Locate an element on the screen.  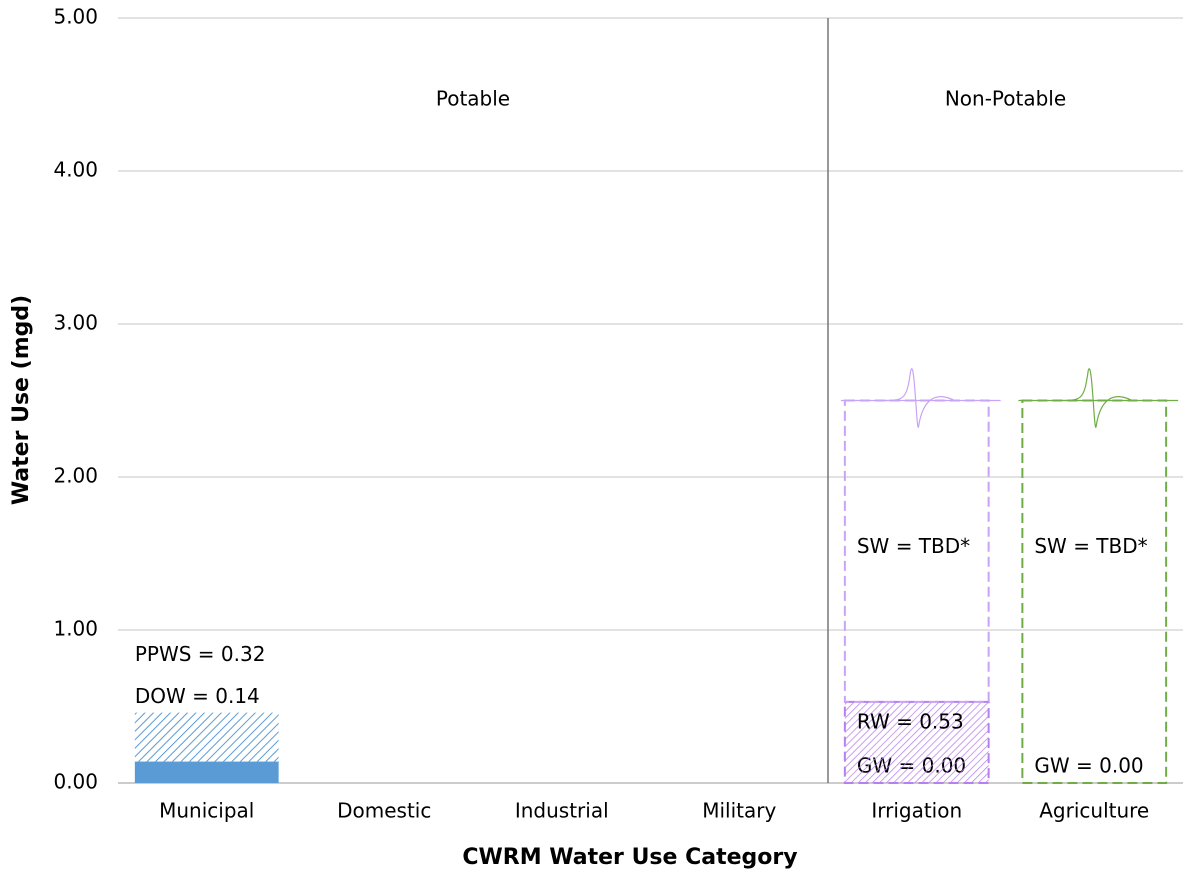
y-tick-label: 2.00 is located at coordinates (75, 476).